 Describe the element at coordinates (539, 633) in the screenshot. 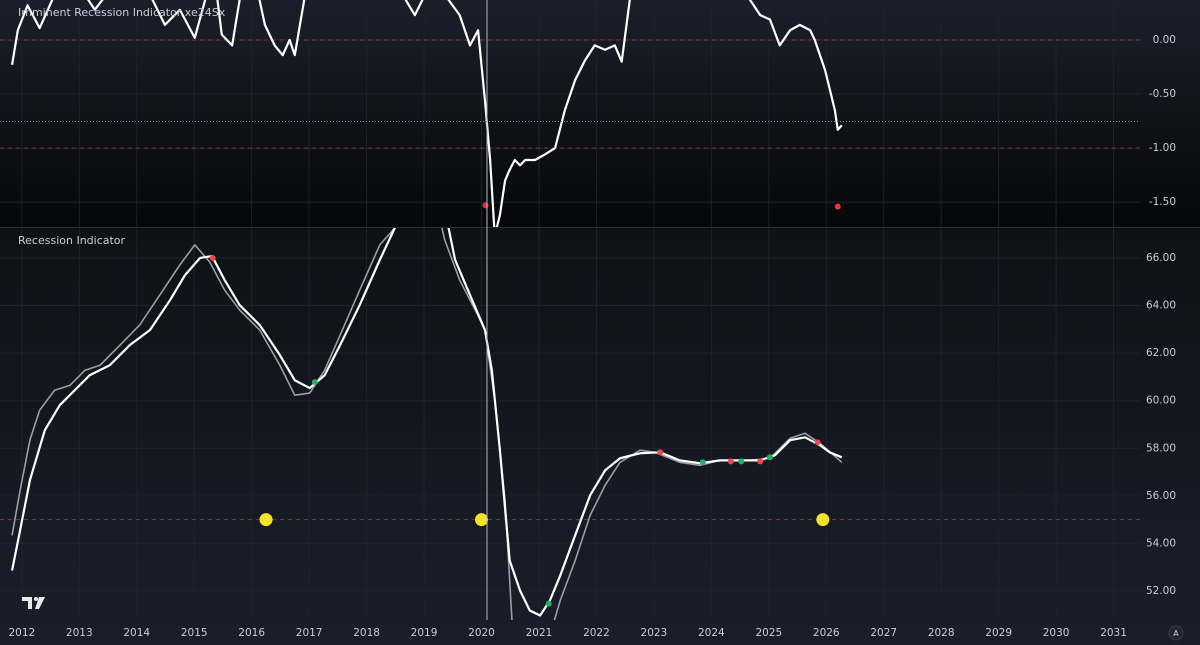

I see `x-tick-label: 2021` at that location.